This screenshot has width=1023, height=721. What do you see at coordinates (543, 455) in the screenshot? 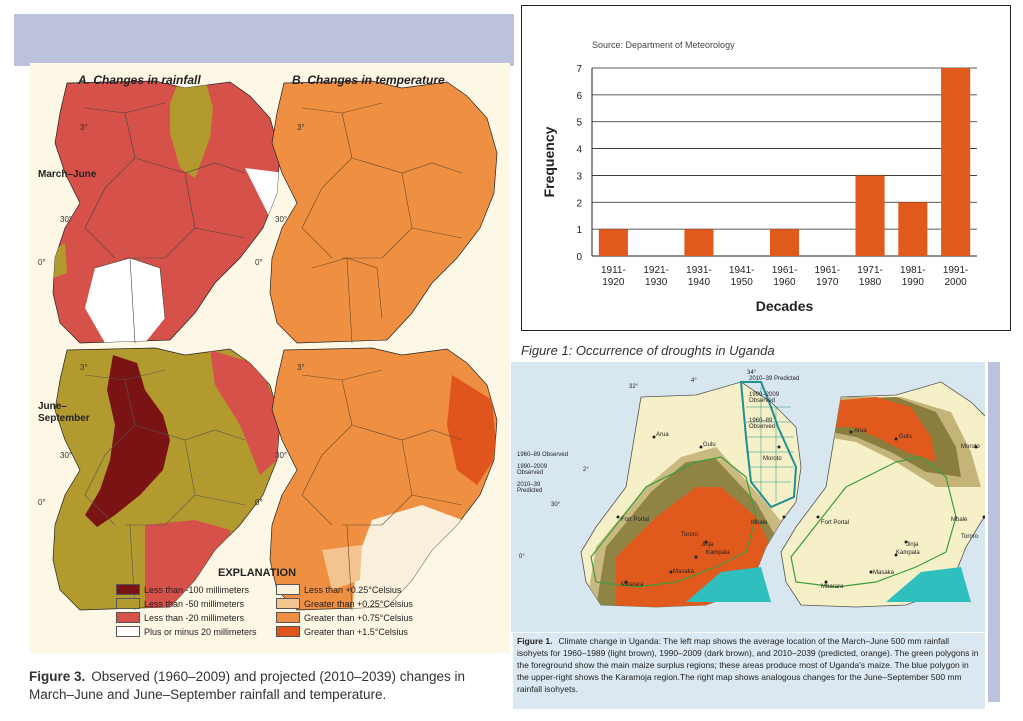
I see `left-map-label-1960: 1960–89 Observed` at bounding box center [543, 455].